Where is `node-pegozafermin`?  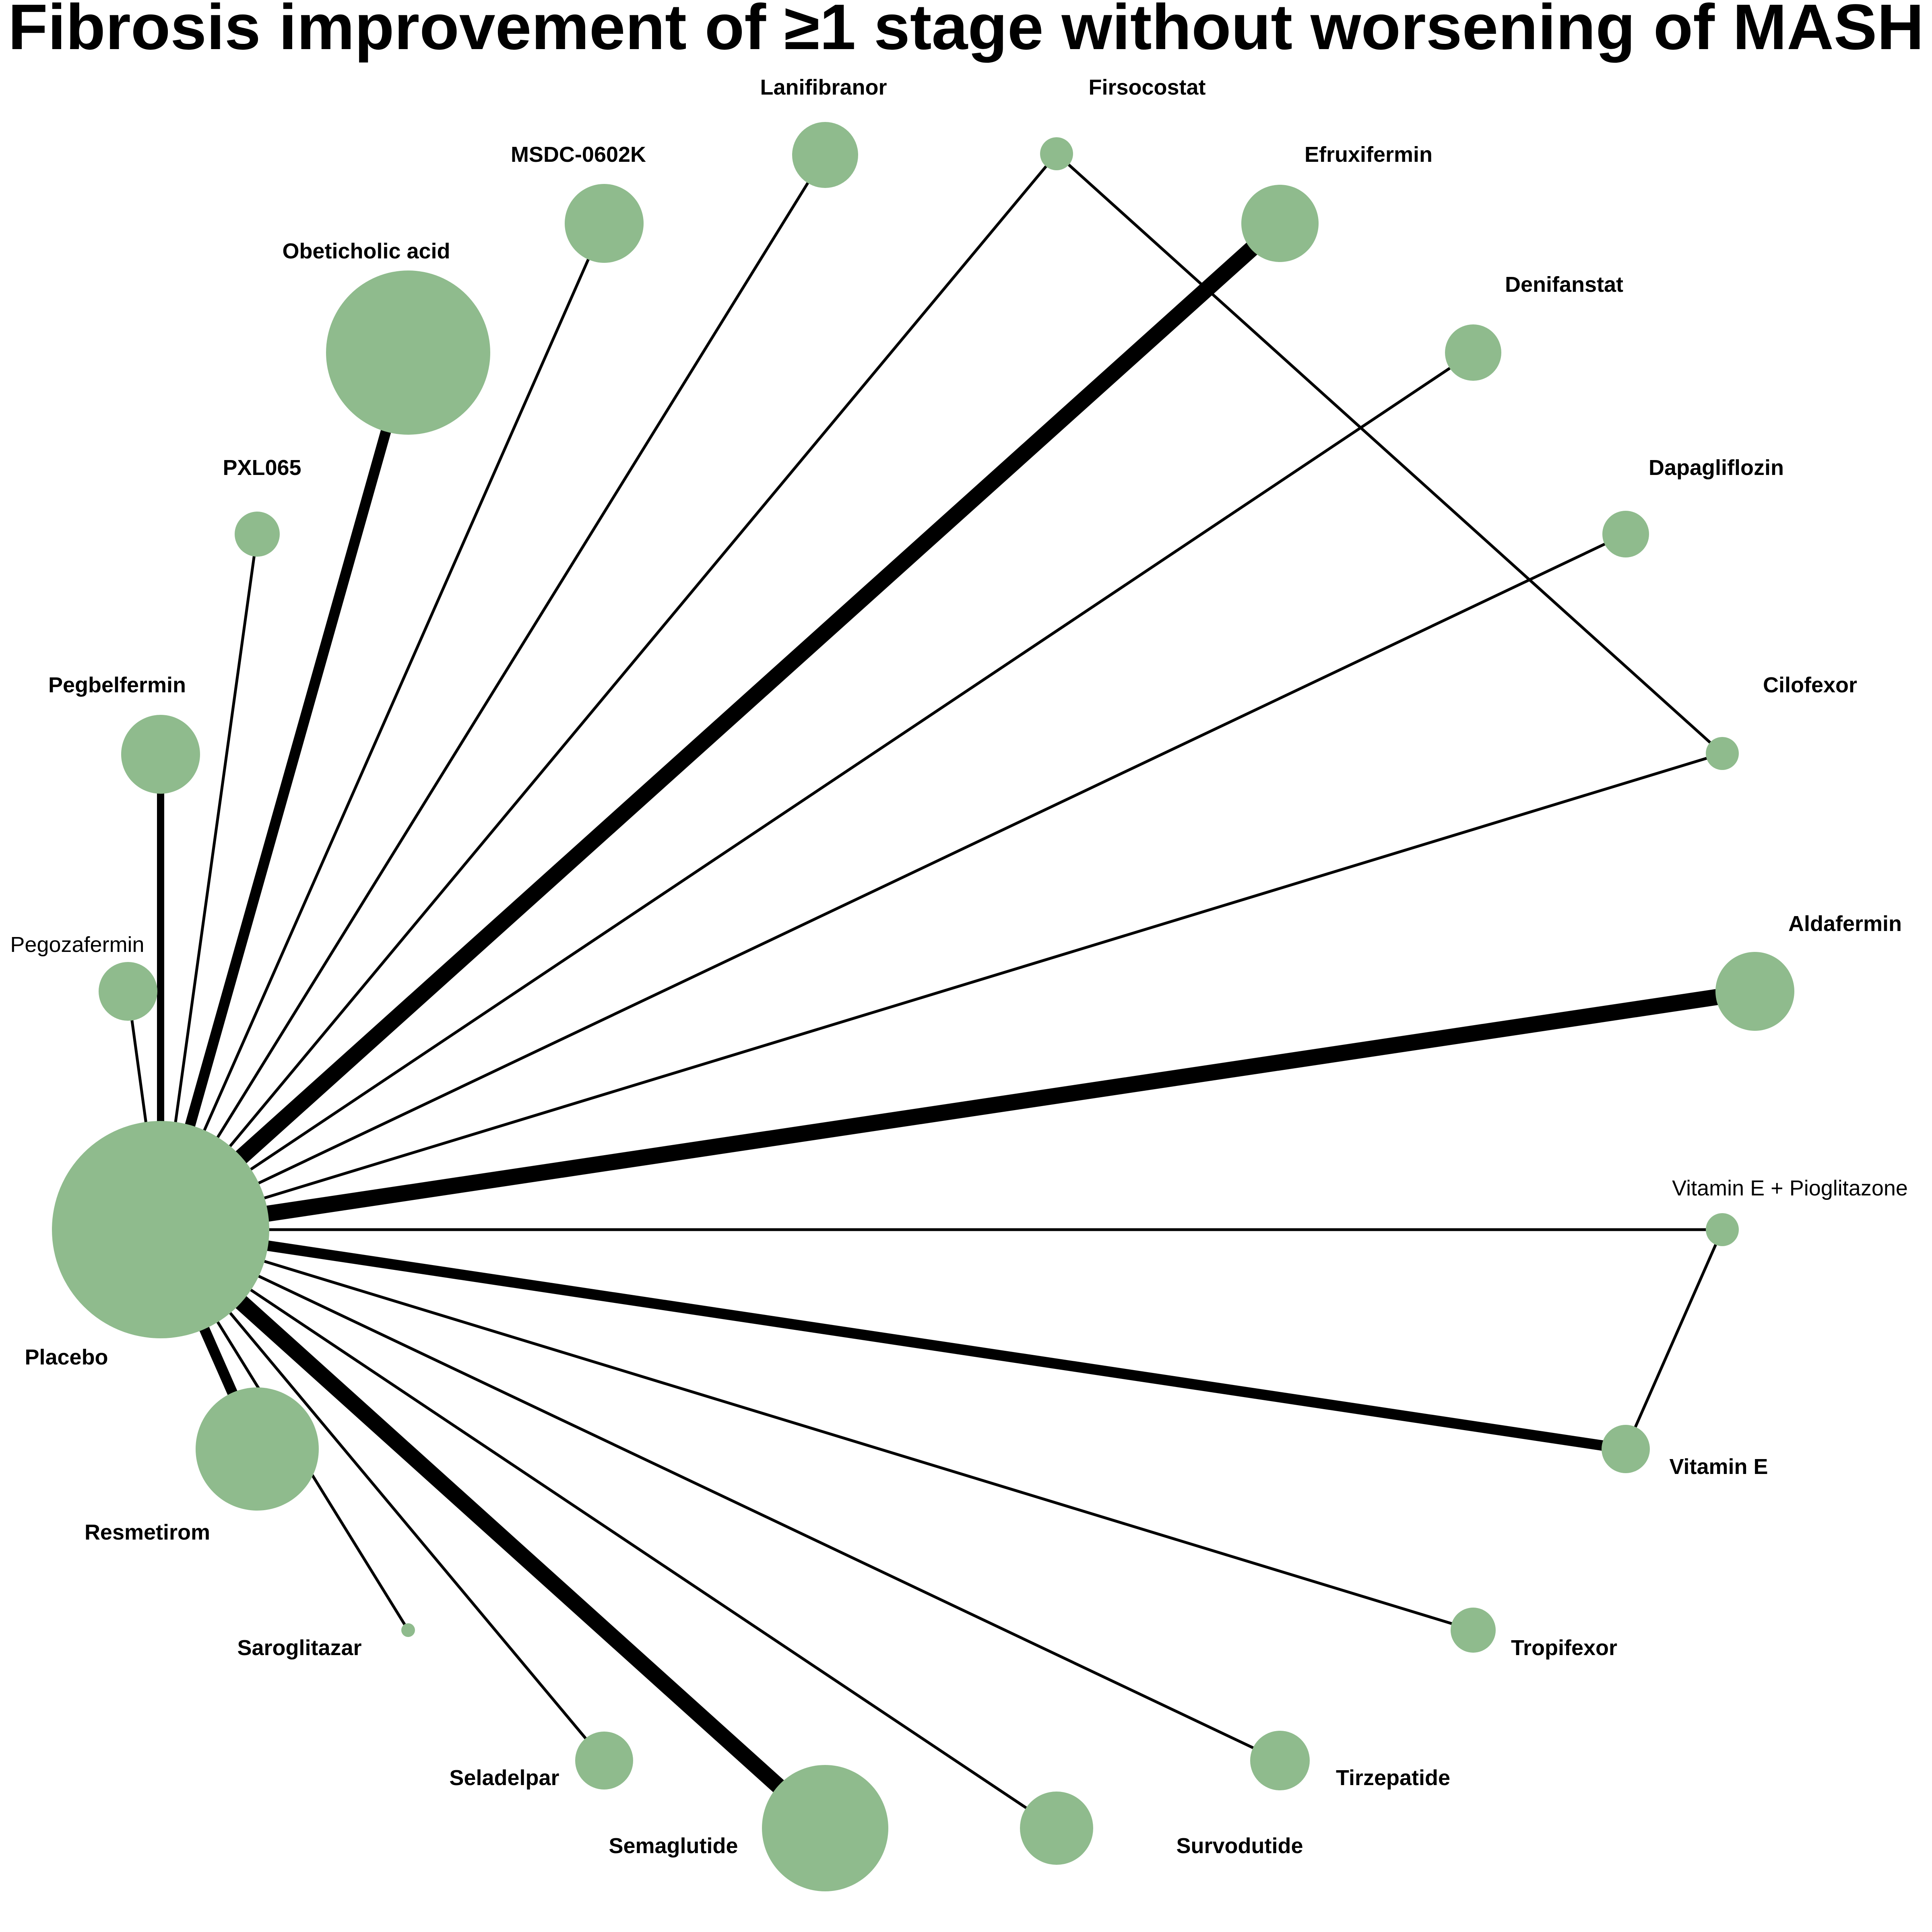
node-pegozafermin is located at coordinates (128, 991).